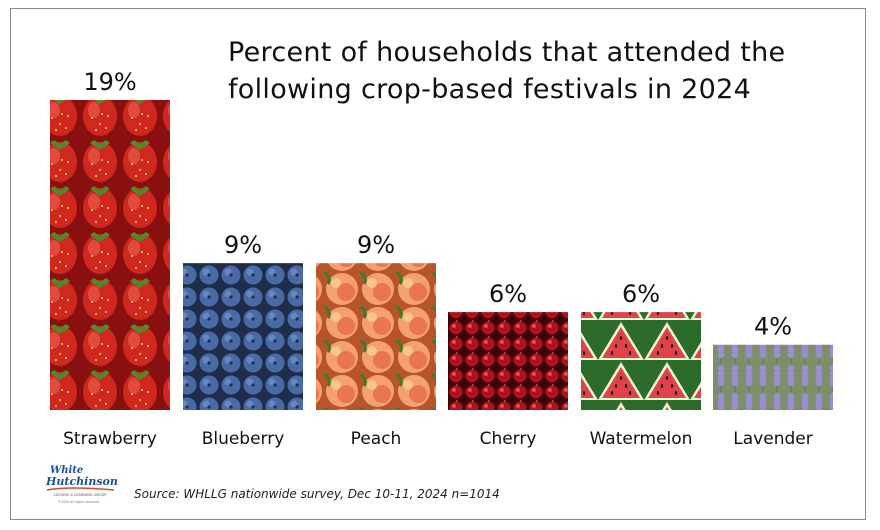 This screenshot has height=530, width=880. What do you see at coordinates (641, 439) in the screenshot?
I see `category-label-watermelon: Watermelon` at bounding box center [641, 439].